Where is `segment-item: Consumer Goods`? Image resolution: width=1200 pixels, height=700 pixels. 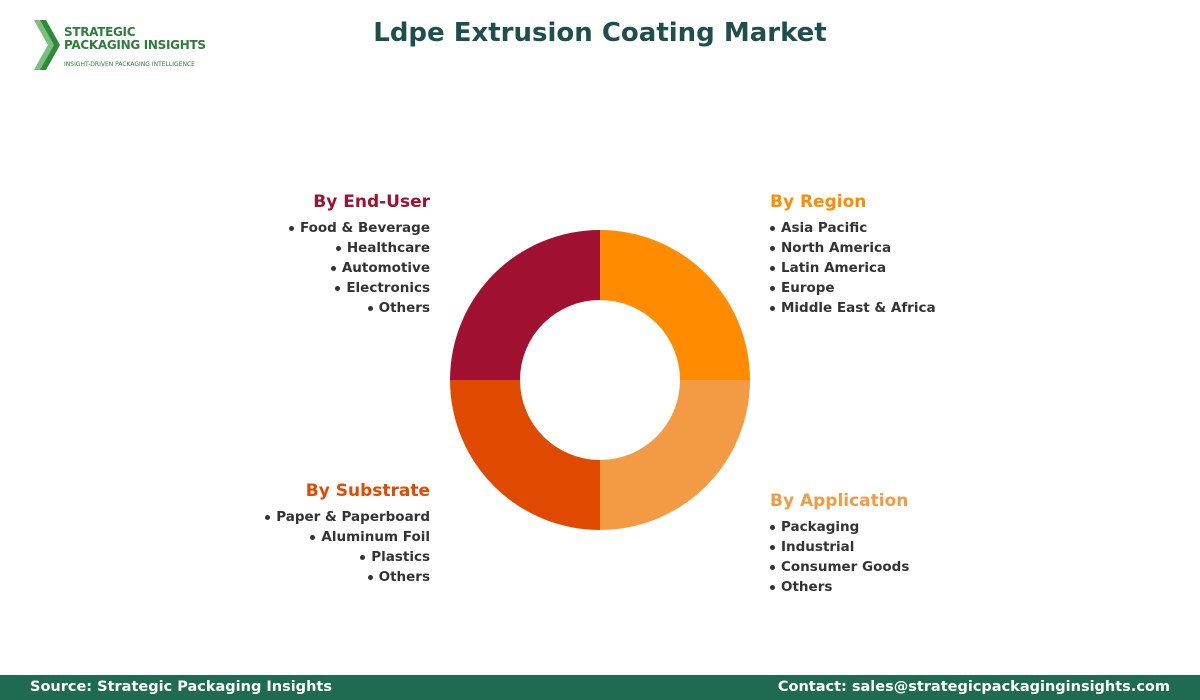
segment-item: Consumer Goods is located at coordinates (900, 567).